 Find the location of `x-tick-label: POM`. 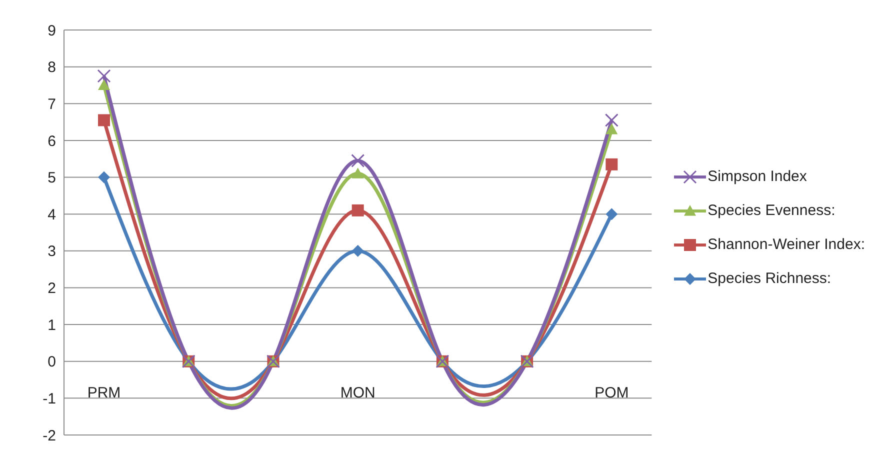

x-tick-label: POM is located at coordinates (611, 393).